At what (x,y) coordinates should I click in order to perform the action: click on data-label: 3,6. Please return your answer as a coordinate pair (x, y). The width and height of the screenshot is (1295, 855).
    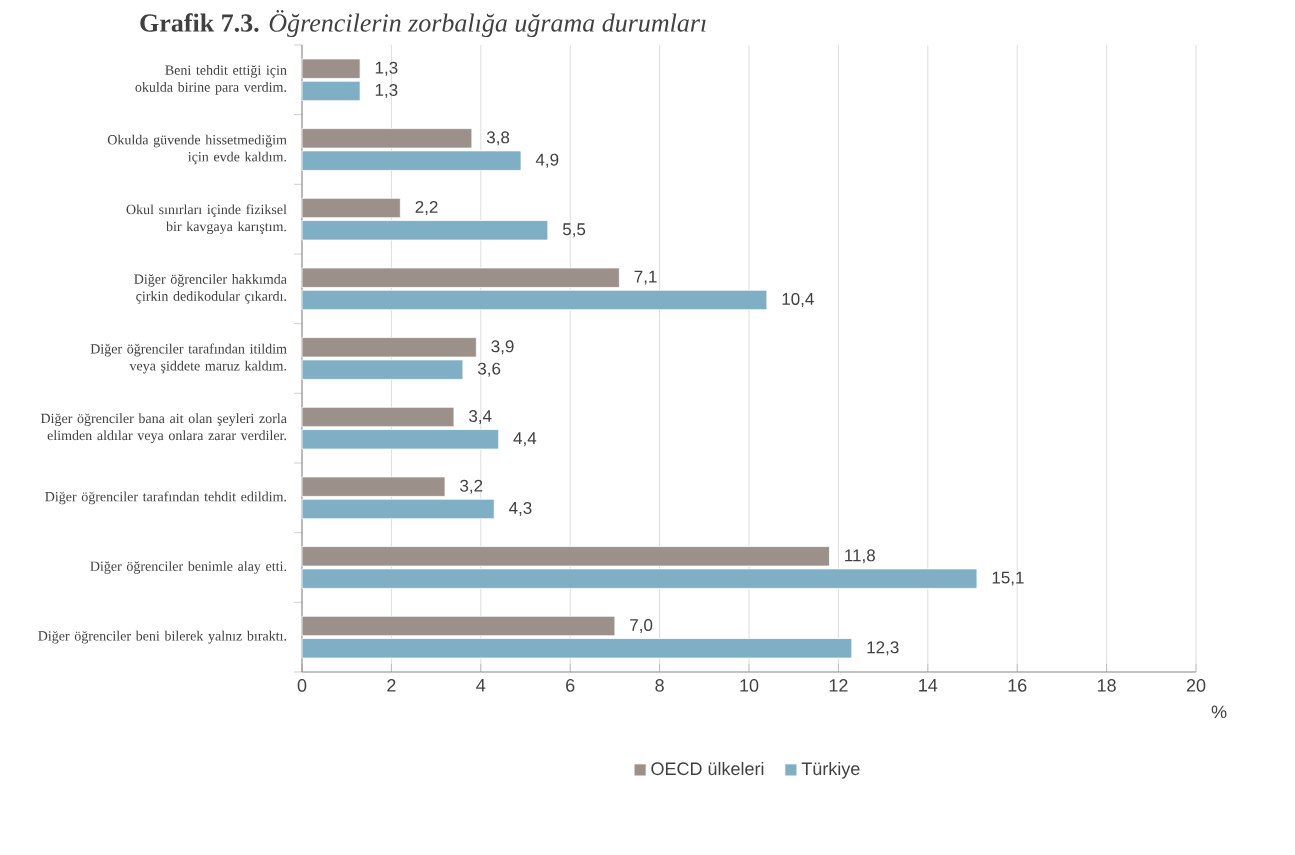
    Looking at the image, I should click on (489, 369).